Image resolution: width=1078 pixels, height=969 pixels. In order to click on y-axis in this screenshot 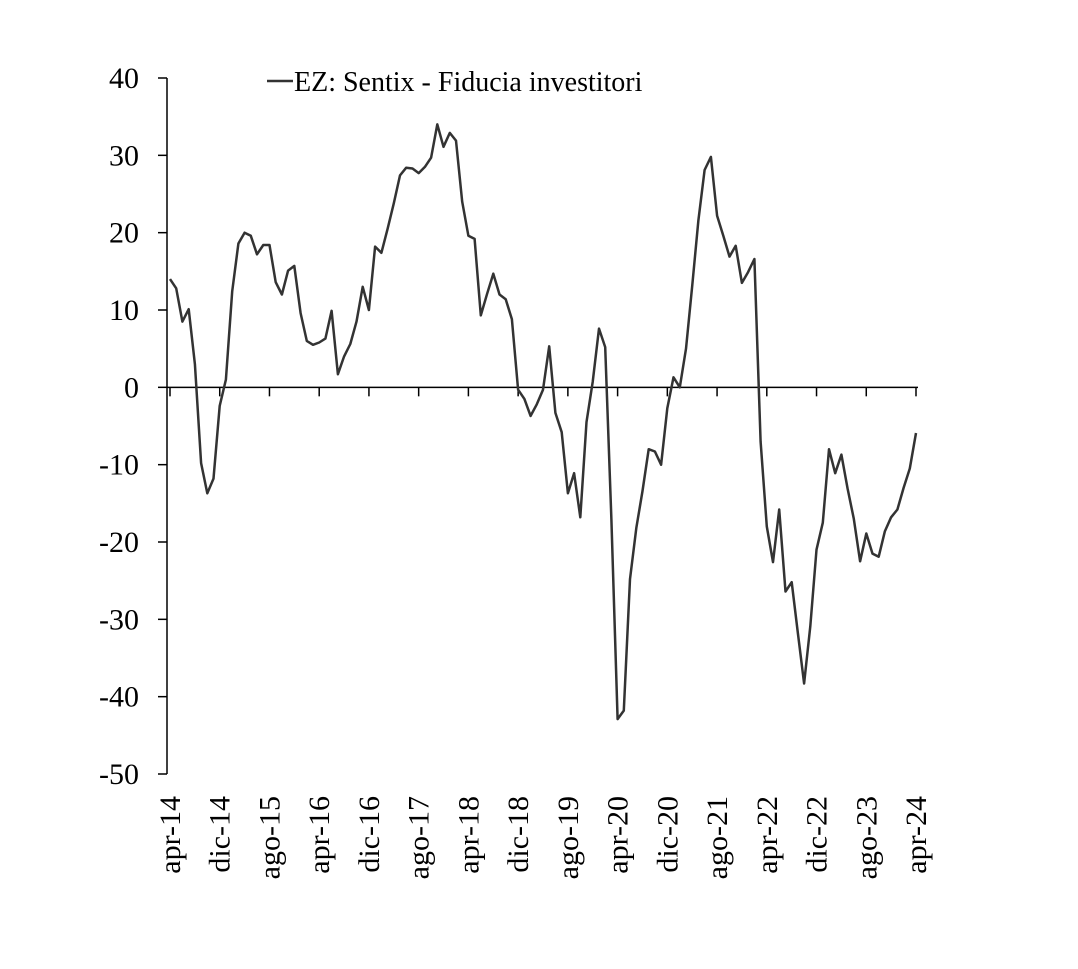, I will do `click(163, 426)`.